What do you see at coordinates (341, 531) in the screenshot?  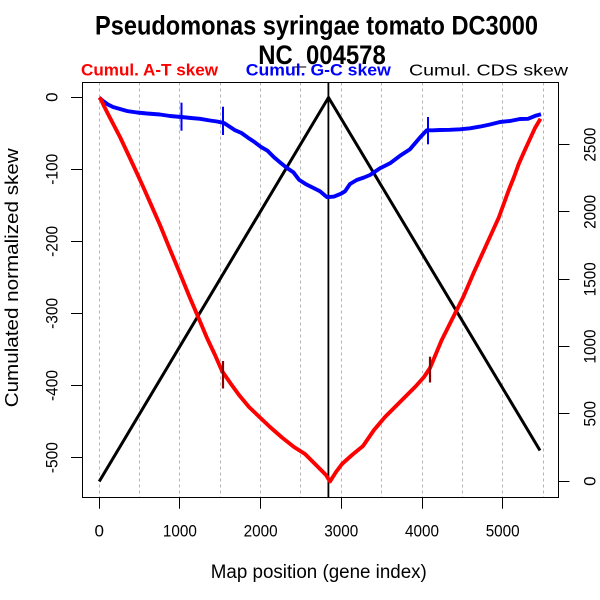 I see `svg-text: 3000` at bounding box center [341, 531].